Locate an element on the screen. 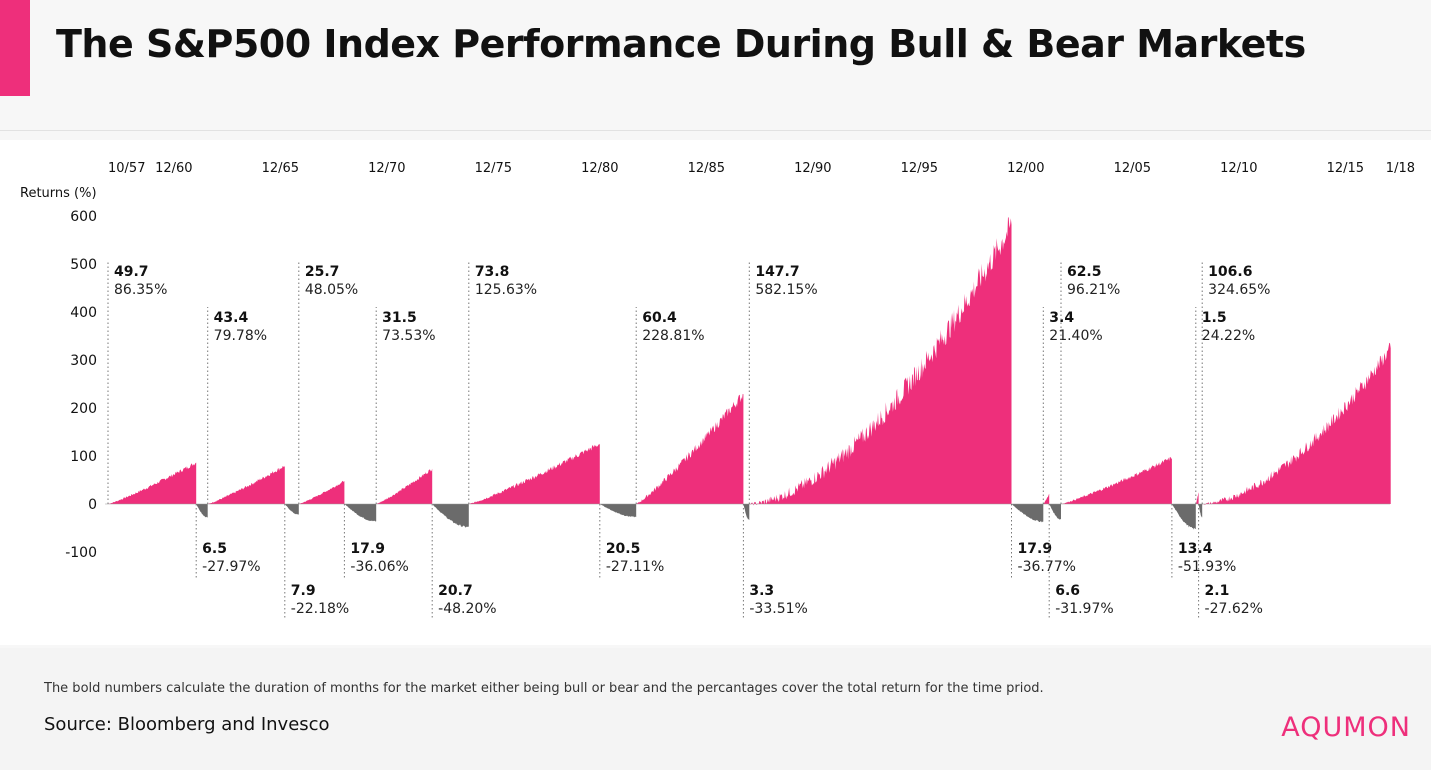 This screenshot has width=1431, height=770. total-return-label: -31.97% is located at coordinates (1084, 609).